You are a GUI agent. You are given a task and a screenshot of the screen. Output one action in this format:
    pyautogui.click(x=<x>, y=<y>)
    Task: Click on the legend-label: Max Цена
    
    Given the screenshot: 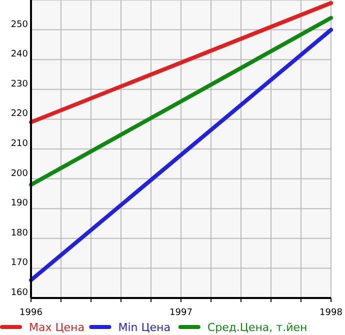 What is the action you would take?
    pyautogui.click(x=56, y=327)
    